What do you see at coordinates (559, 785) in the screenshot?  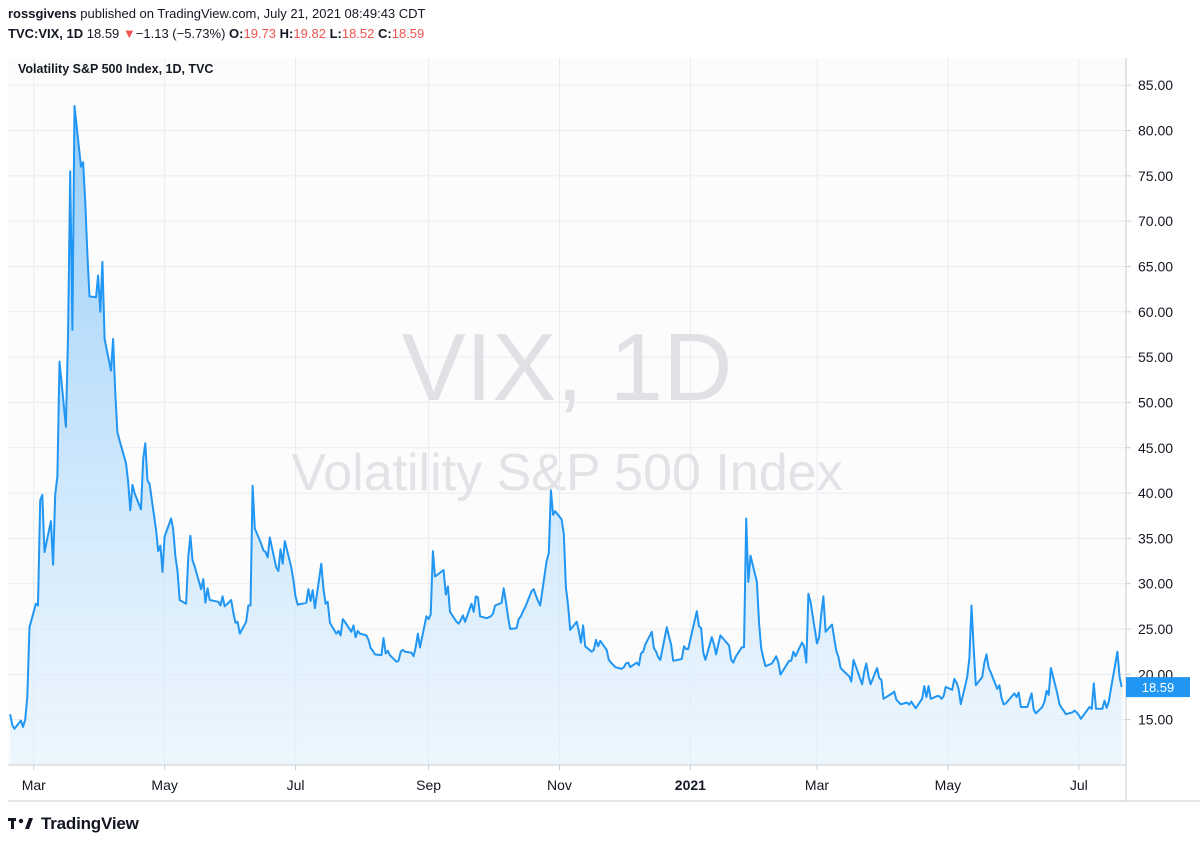 I see `x-tick-label: Nov` at bounding box center [559, 785].